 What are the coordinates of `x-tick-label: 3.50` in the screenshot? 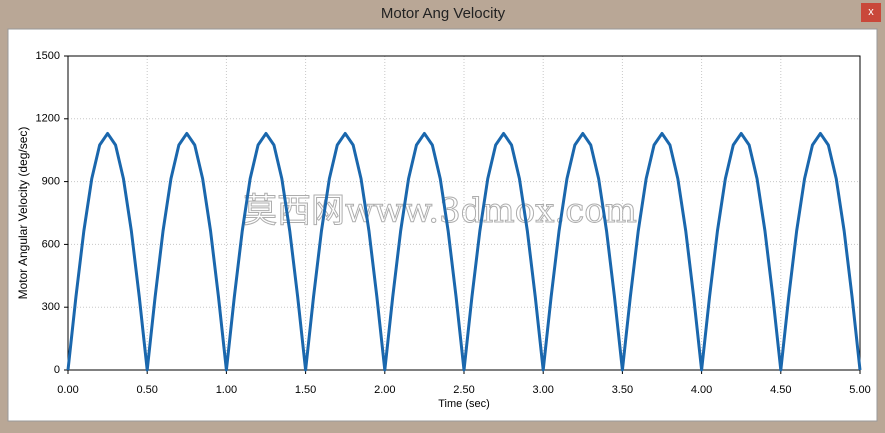 It's located at (622, 390).